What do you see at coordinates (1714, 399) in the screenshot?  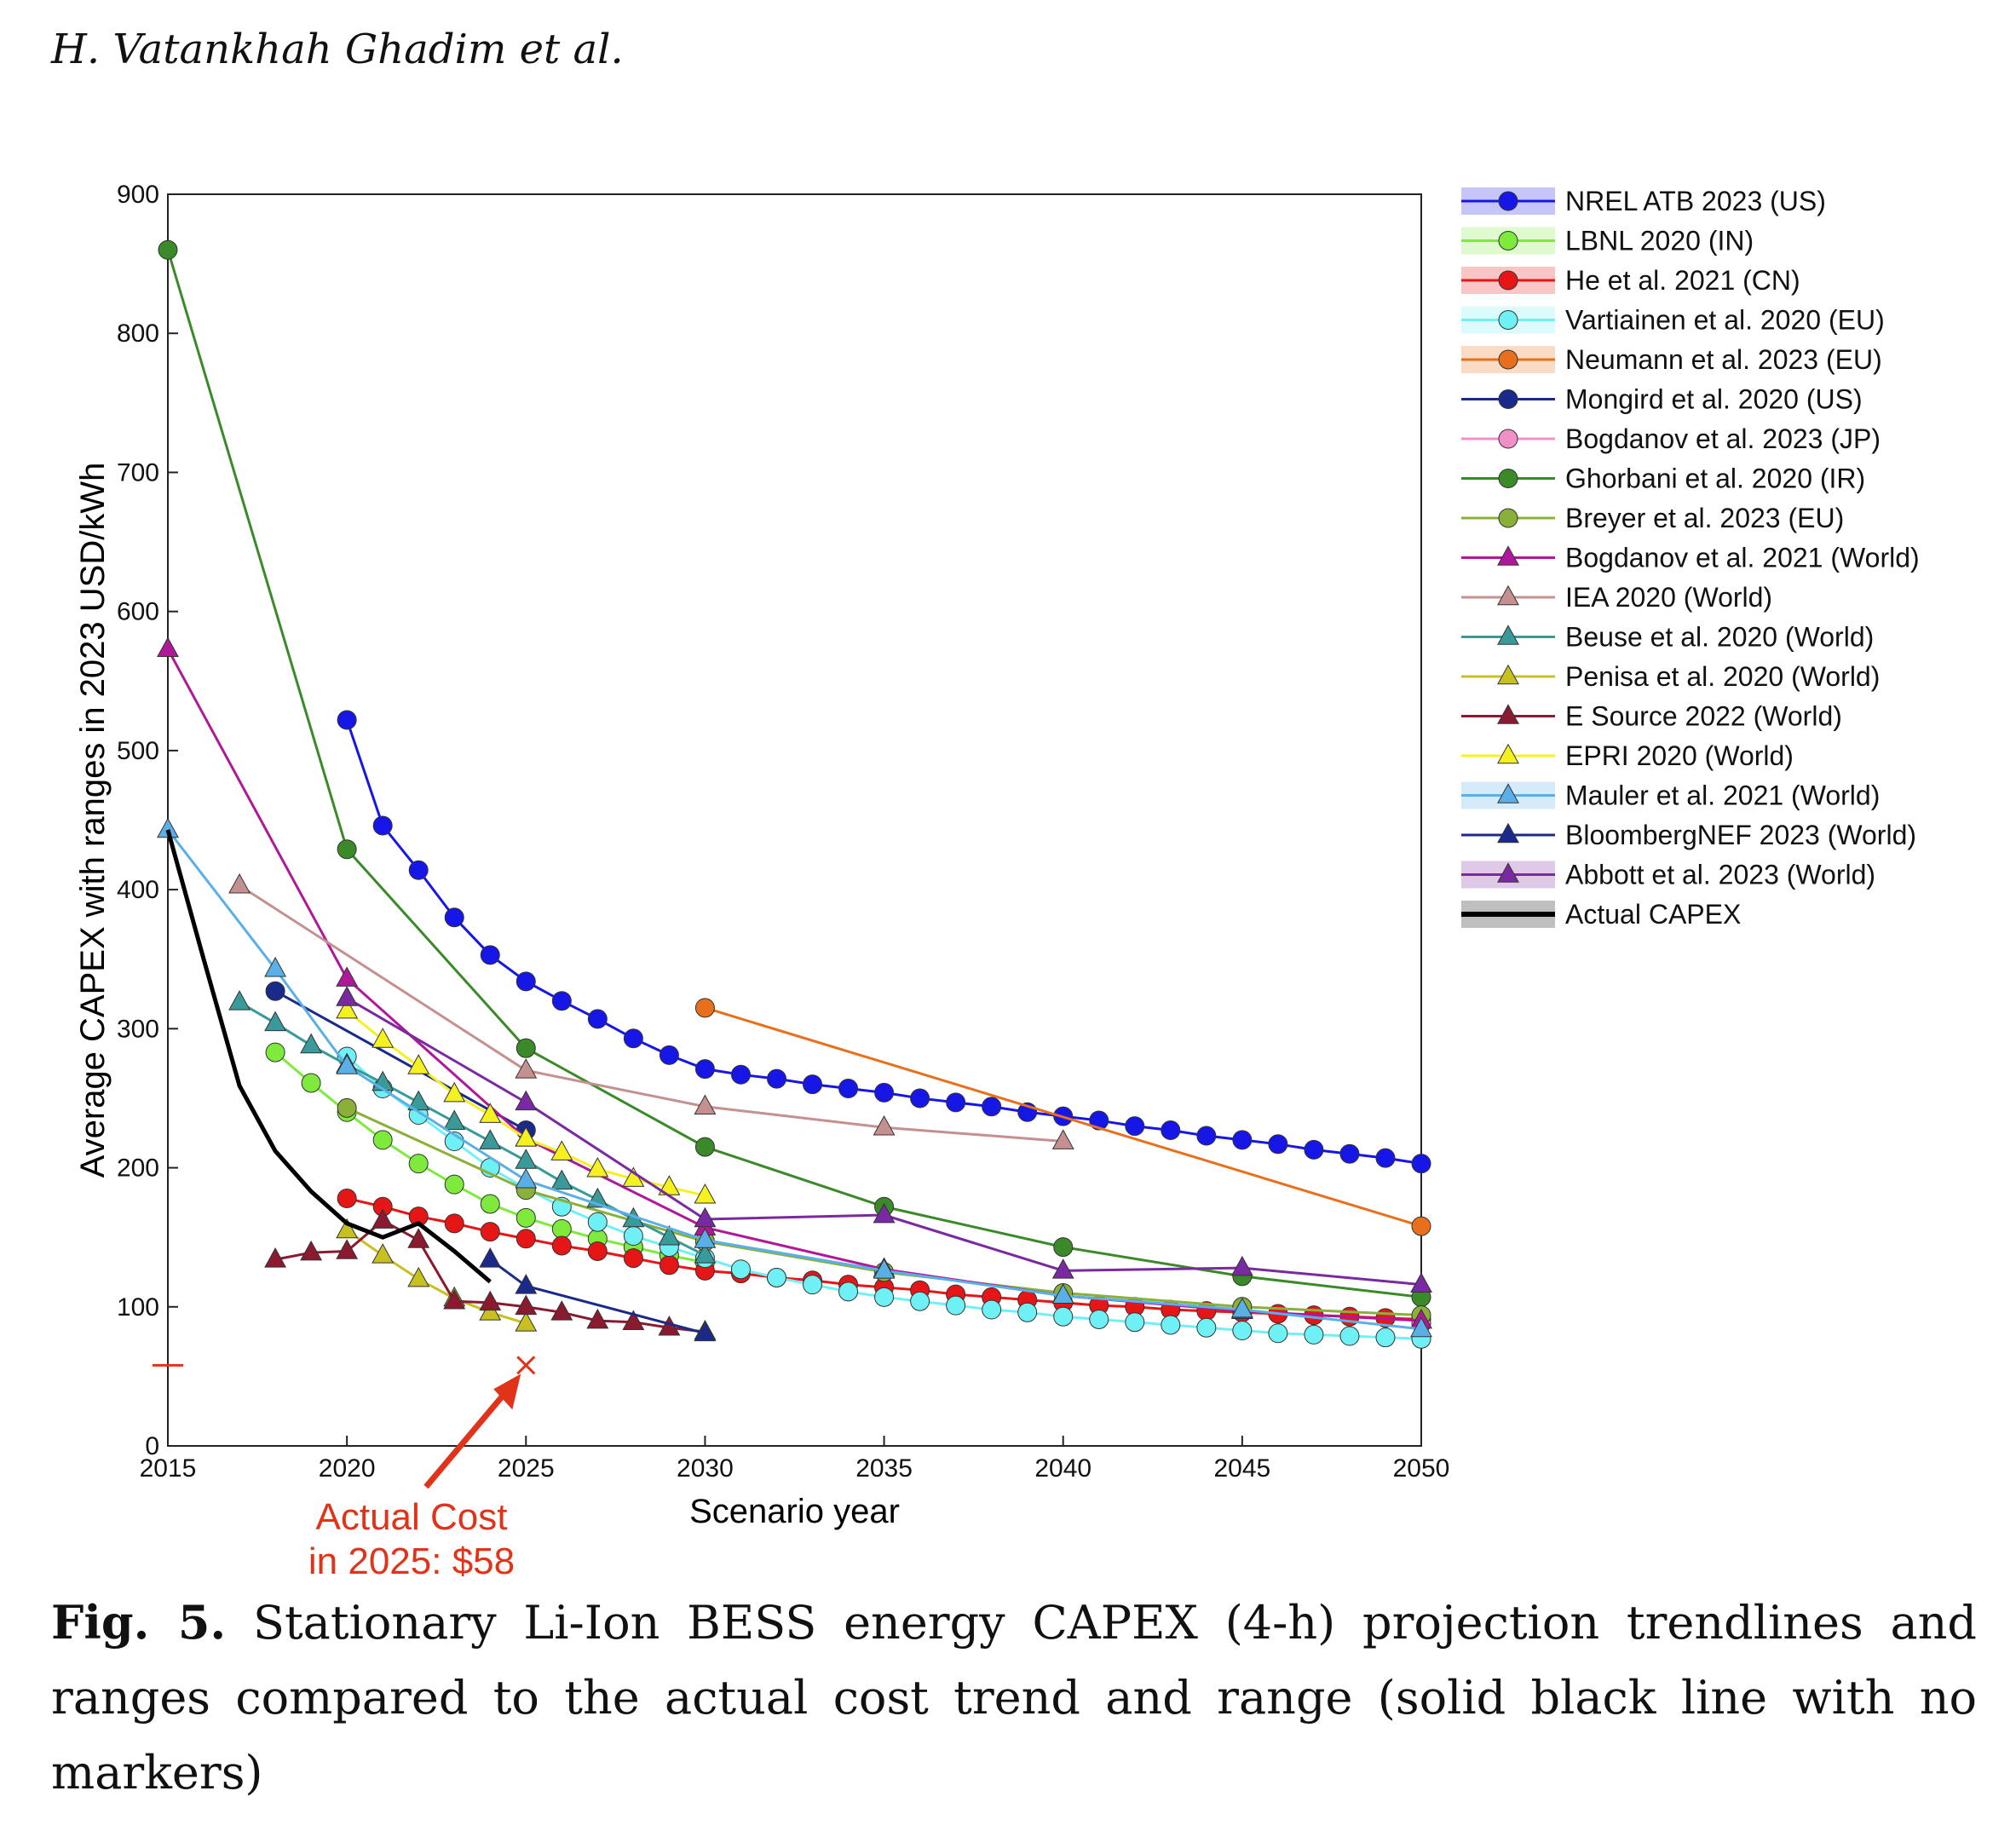 I see `legend-label: Mongird et al. 2020 (US)` at bounding box center [1714, 399].